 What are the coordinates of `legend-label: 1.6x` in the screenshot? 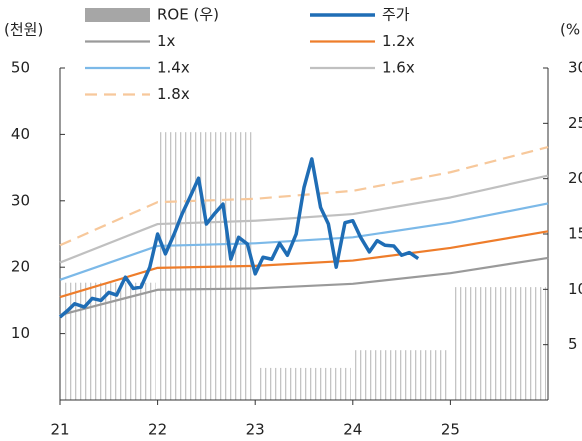 It's located at (398, 68).